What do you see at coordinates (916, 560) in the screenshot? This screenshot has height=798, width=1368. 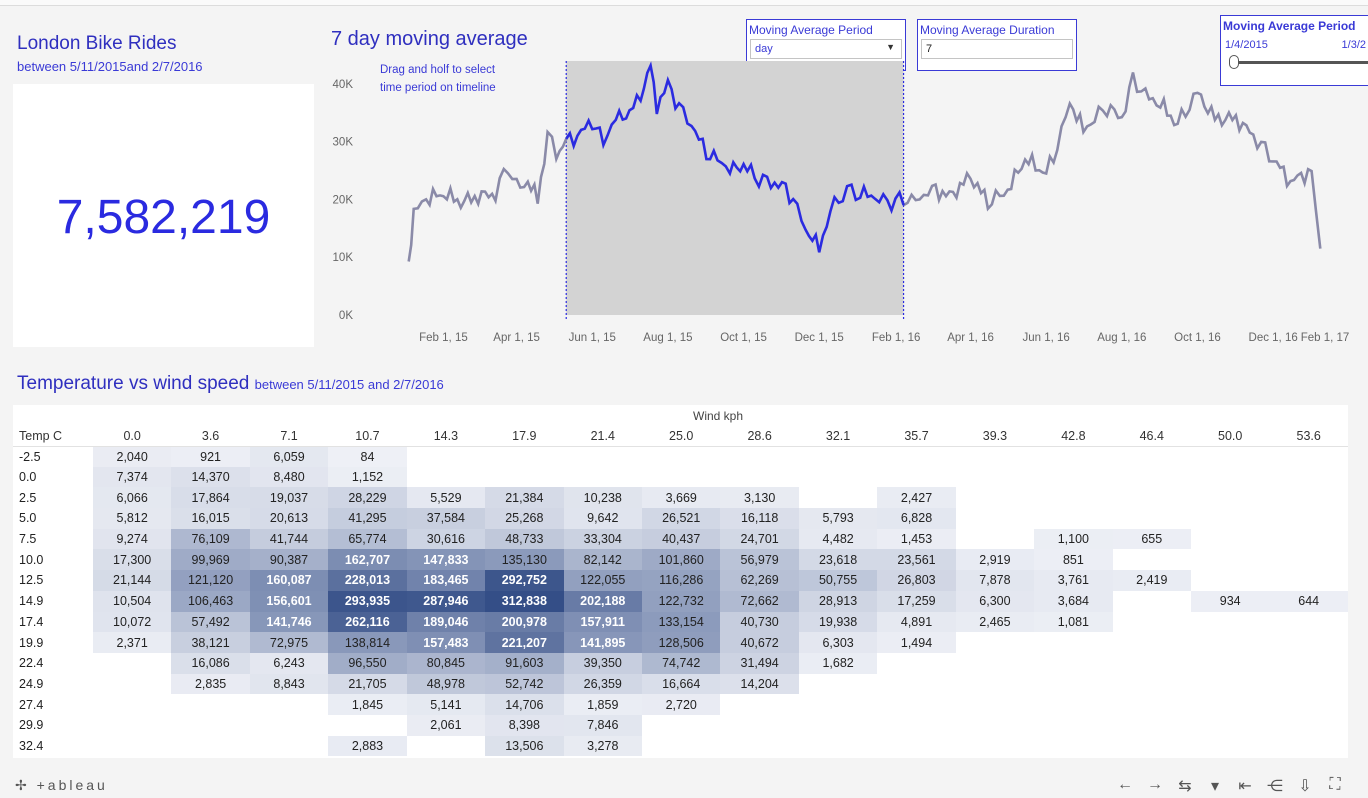 I see `heatmap-cell: 23,561` at bounding box center [916, 560].